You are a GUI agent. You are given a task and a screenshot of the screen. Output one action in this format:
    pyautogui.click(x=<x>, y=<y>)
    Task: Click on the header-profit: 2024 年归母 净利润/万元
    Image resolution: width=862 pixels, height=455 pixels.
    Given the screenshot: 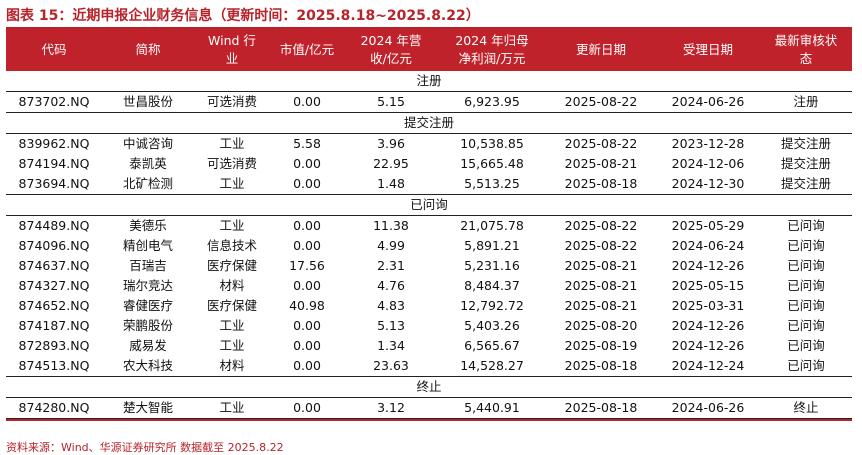 What is the action you would take?
    pyautogui.click(x=492, y=50)
    